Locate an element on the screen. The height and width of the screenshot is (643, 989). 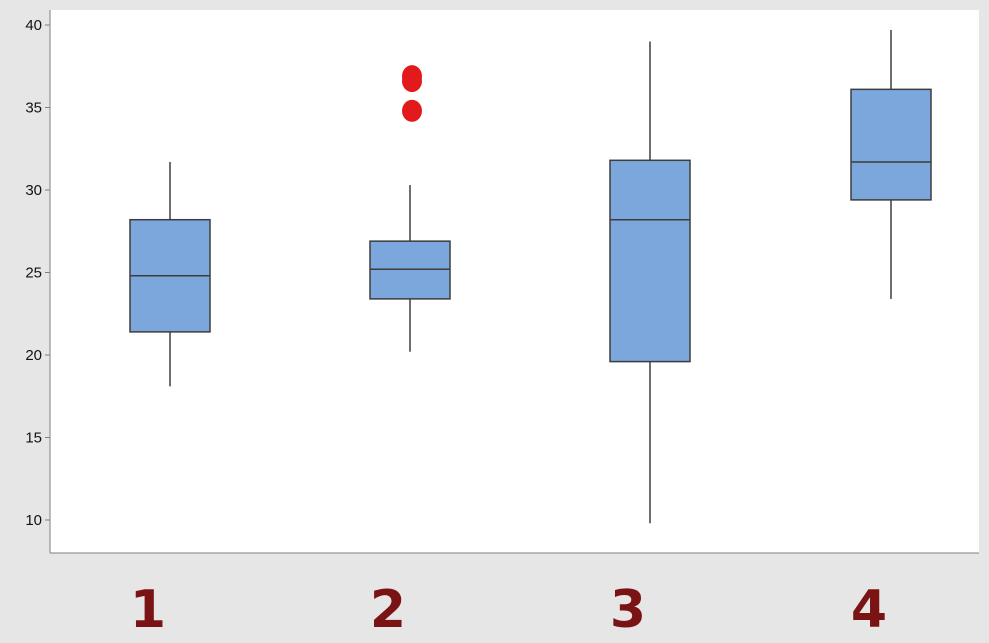
y-tick-label: 25 is located at coordinates (33, 273).